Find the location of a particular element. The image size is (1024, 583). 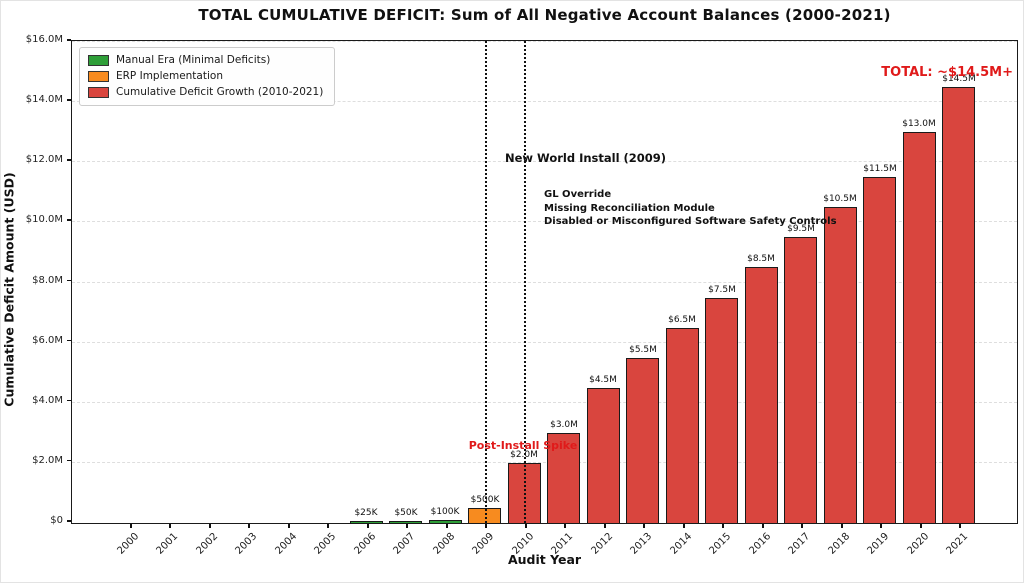

bar-value-label-2019: $11.5M is located at coordinates (880, 169).